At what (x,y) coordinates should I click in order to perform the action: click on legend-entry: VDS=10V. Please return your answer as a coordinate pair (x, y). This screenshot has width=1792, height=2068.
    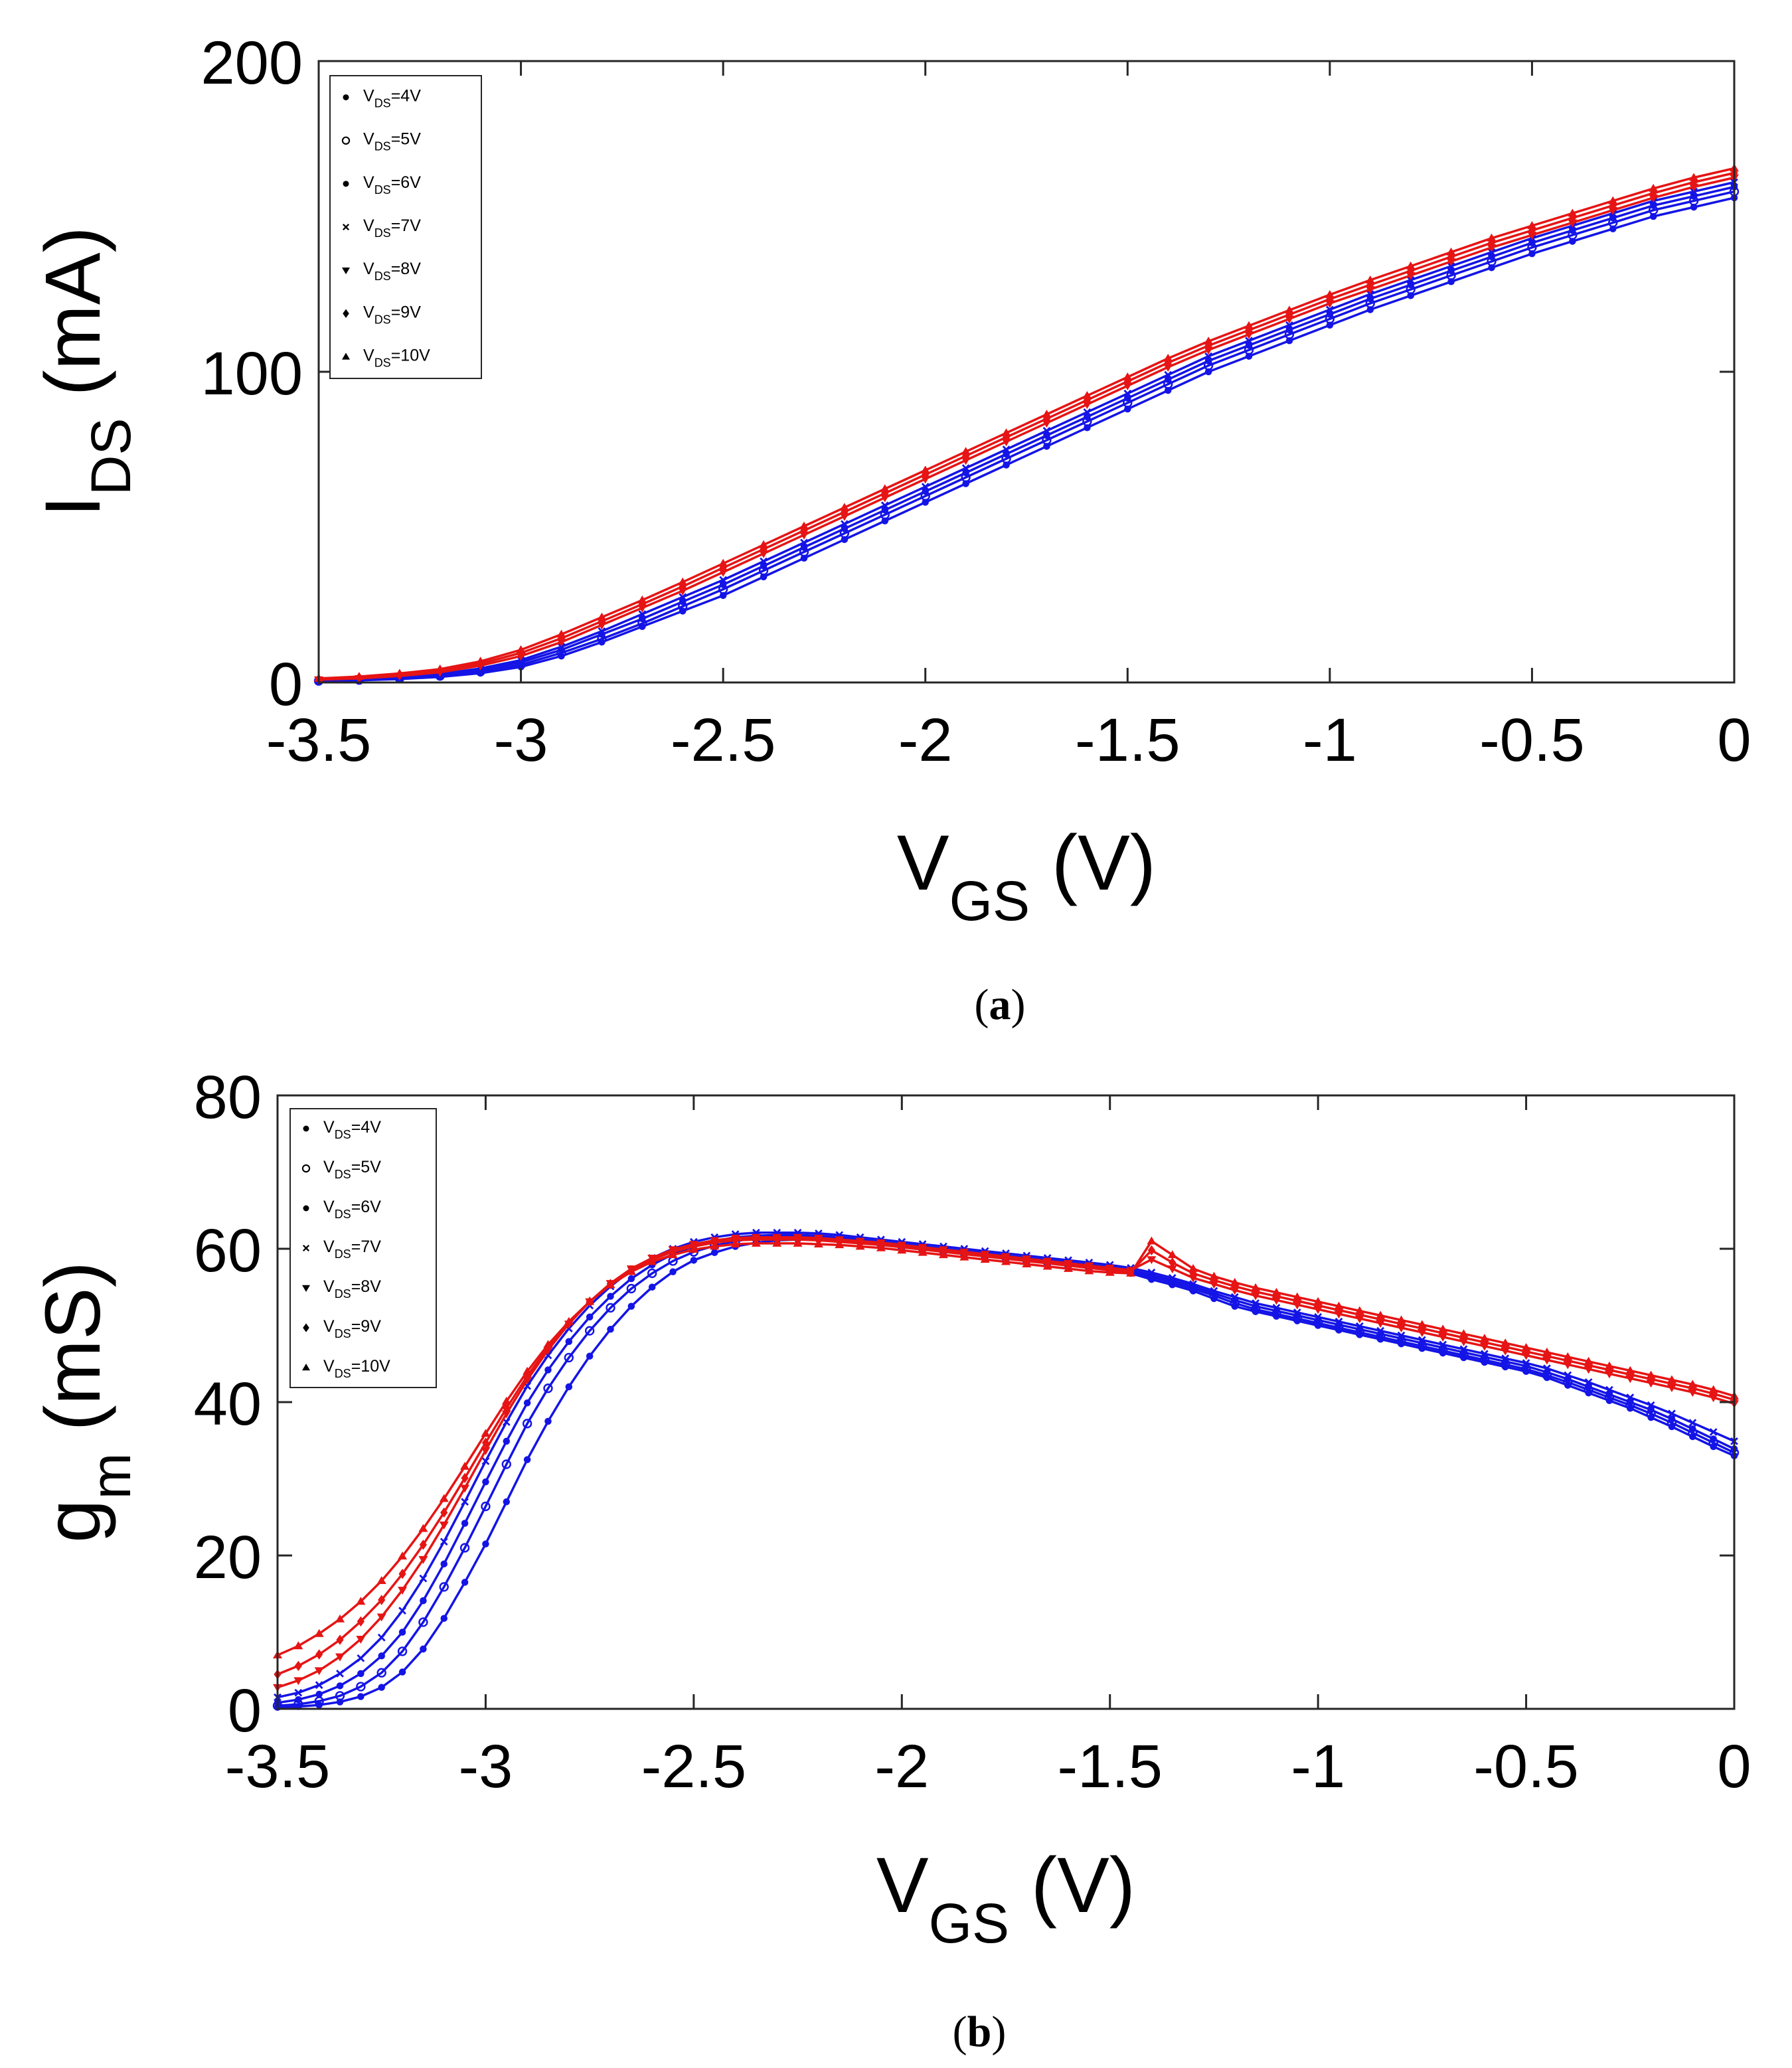
    Looking at the image, I should click on (346, 1368).